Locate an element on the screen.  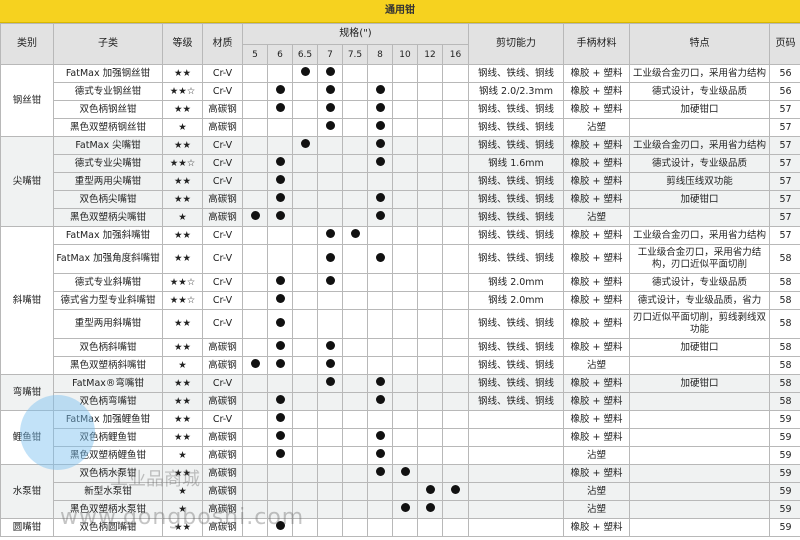
header-size: 5 is located at coordinates (255, 54).